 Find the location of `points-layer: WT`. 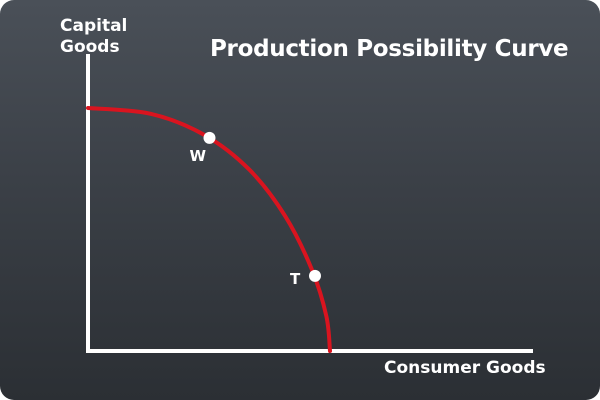

points-layer: WT is located at coordinates (255, 210).